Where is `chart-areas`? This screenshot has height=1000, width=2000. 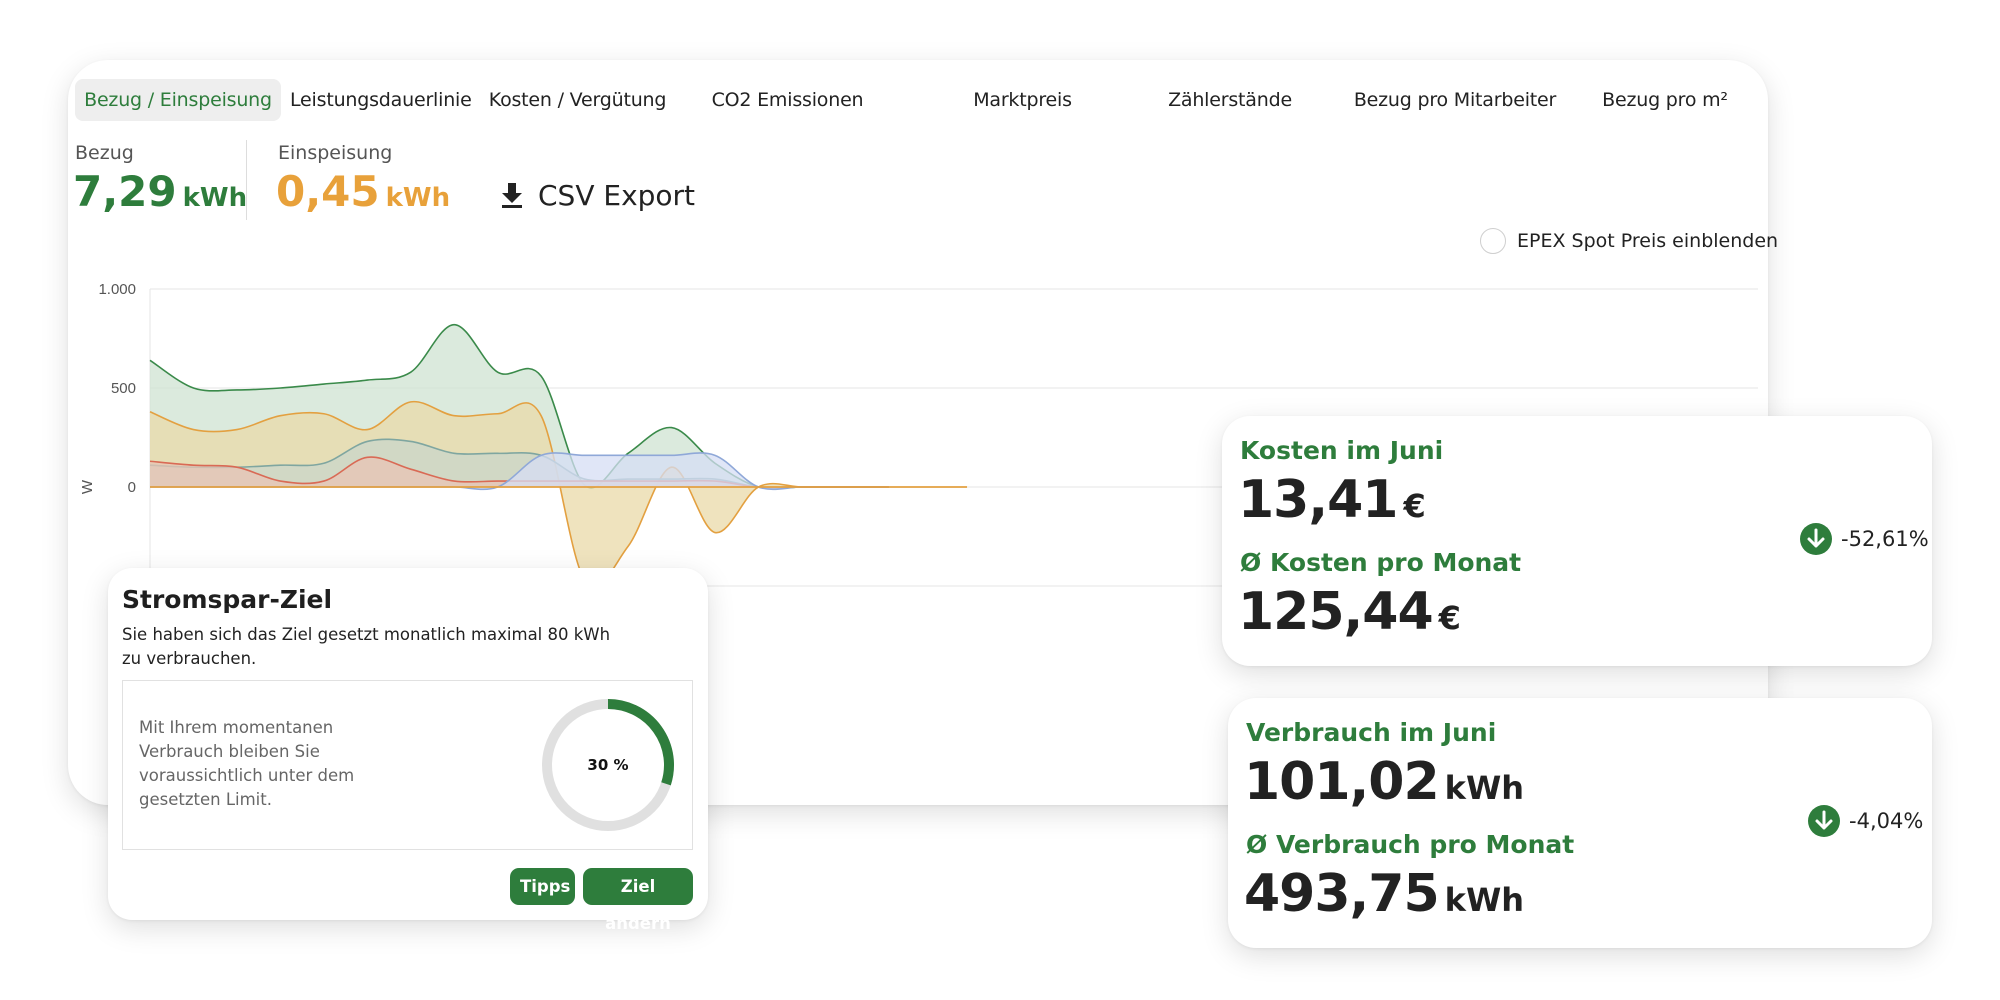
chart-areas is located at coordinates (558, 455).